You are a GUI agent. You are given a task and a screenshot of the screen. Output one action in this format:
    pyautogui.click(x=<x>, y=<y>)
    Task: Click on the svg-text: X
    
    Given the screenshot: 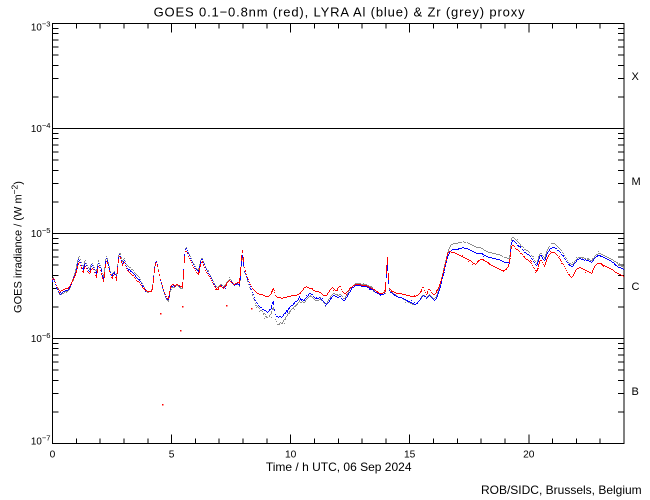 What is the action you would take?
    pyautogui.click(x=636, y=77)
    